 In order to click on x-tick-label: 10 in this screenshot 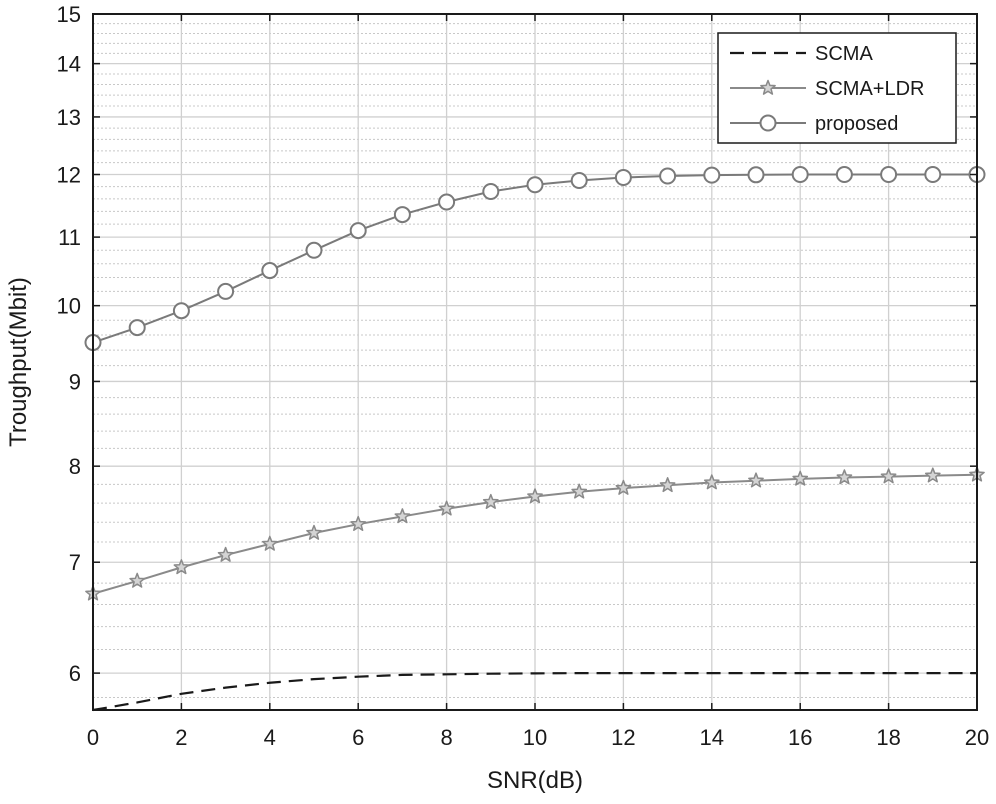, I will do `click(535, 737)`.